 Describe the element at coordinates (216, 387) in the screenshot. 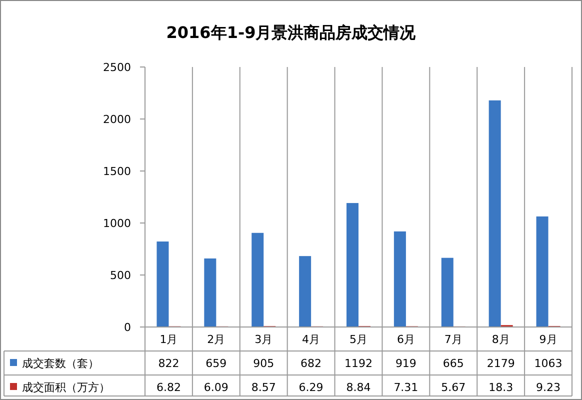

I see `data-label: 6.09` at that location.